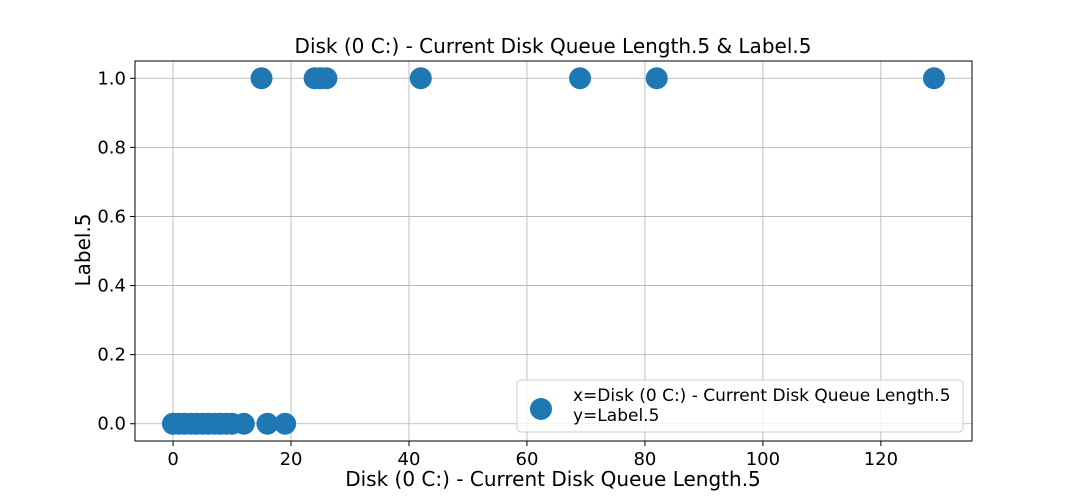 The image size is (1080, 504). I want to click on y-tick-label: 0.4, so click(111, 286).